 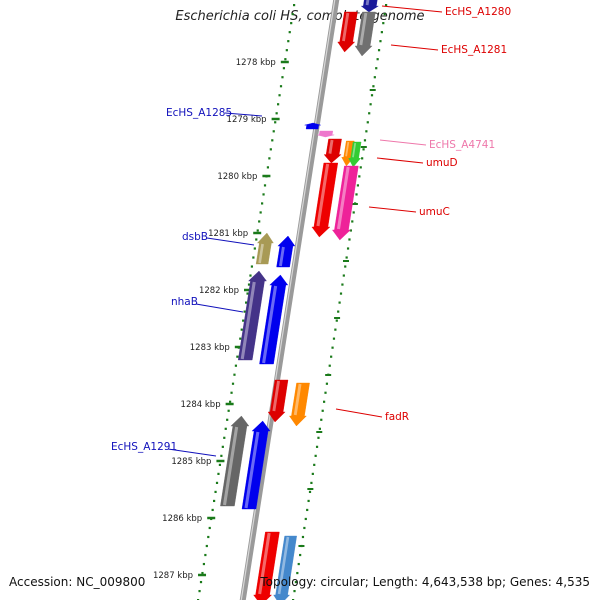 What do you see at coordinates (474, 50) in the screenshot?
I see `gene-label-text: EcHS_A1281` at bounding box center [474, 50].